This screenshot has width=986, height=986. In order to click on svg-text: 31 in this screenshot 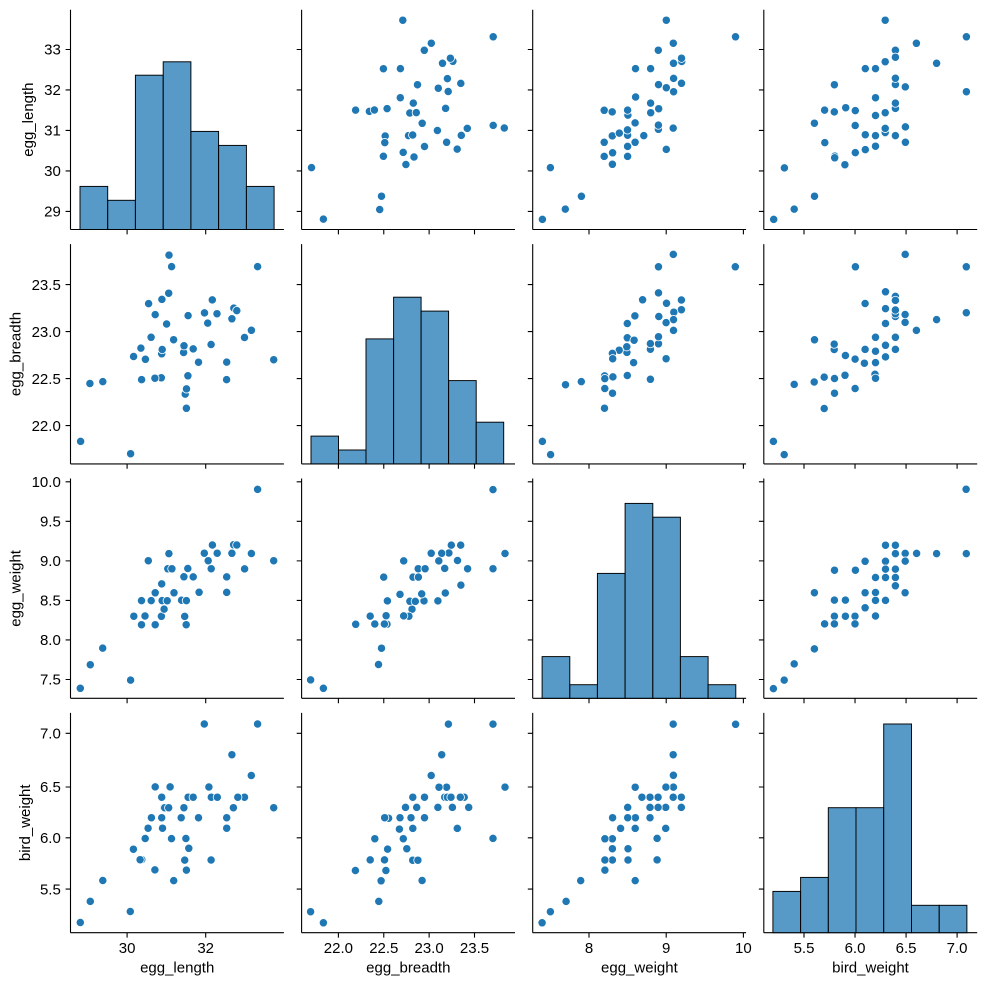, I will do `click(52, 131)`.